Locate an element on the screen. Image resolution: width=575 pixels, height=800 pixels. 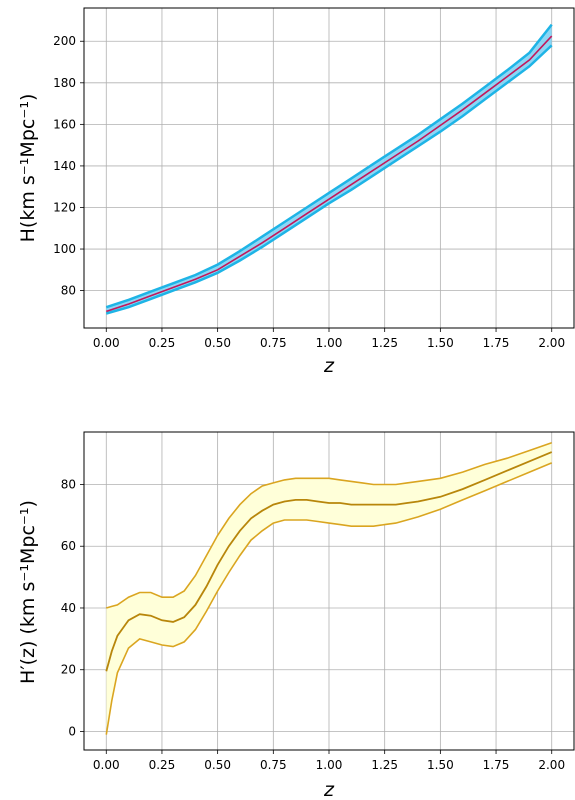
y-tick-label: 100 is located at coordinates (64, 249).